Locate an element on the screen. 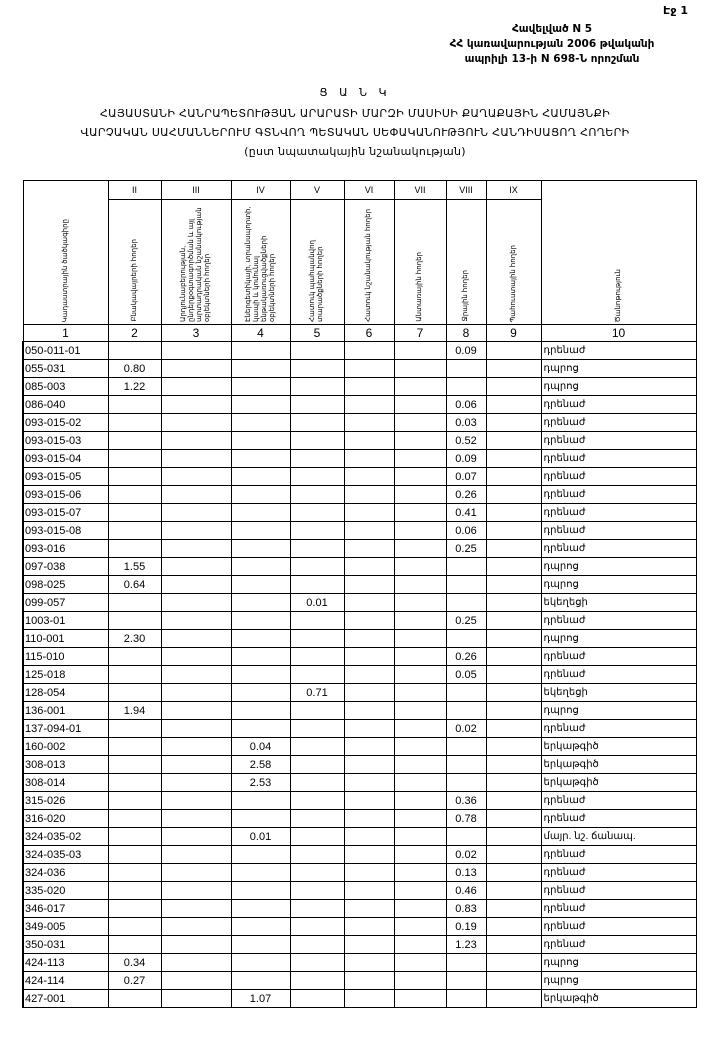 The width and height of the screenshot is (710, 1046). column-roman-numeral: III is located at coordinates (196, 190).